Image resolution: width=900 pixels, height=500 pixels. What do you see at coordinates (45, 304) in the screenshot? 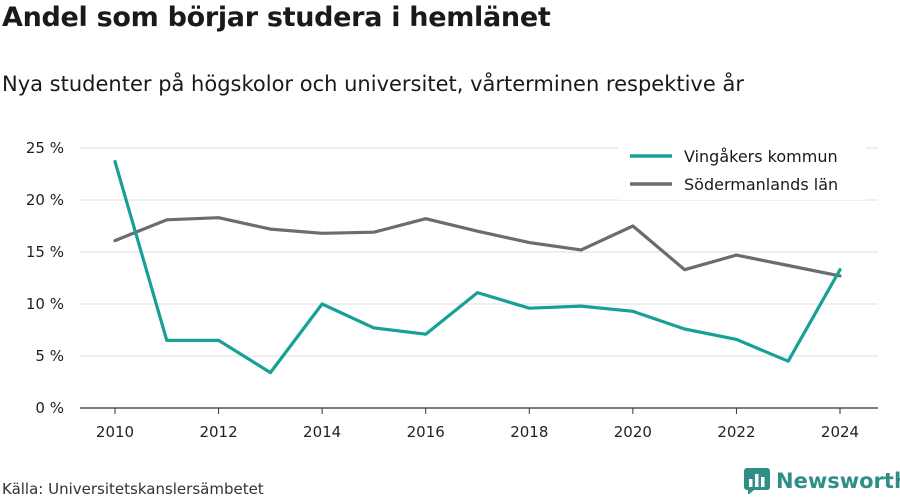
I see `y-tick-label: 10 %` at bounding box center [45, 304].